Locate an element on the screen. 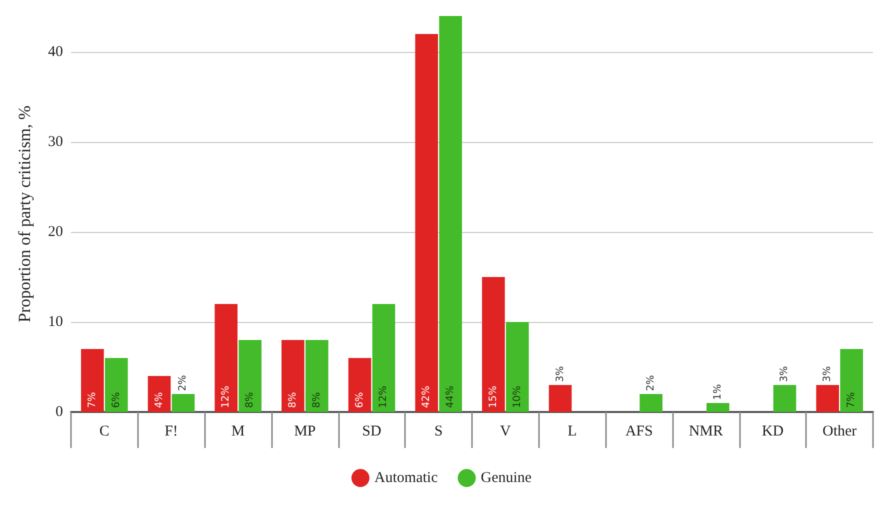 The width and height of the screenshot is (883, 510). x-tick-label: C is located at coordinates (104, 432).